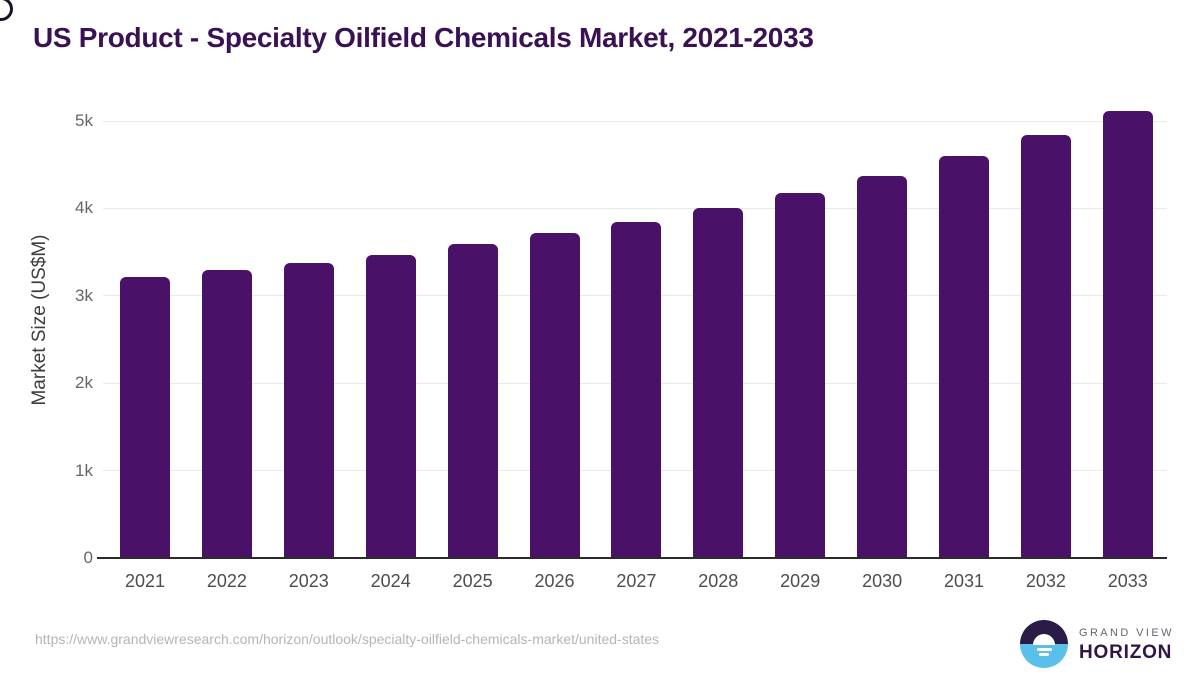  Describe the element at coordinates (635, 121) in the screenshot. I see `gridline-5k` at that location.